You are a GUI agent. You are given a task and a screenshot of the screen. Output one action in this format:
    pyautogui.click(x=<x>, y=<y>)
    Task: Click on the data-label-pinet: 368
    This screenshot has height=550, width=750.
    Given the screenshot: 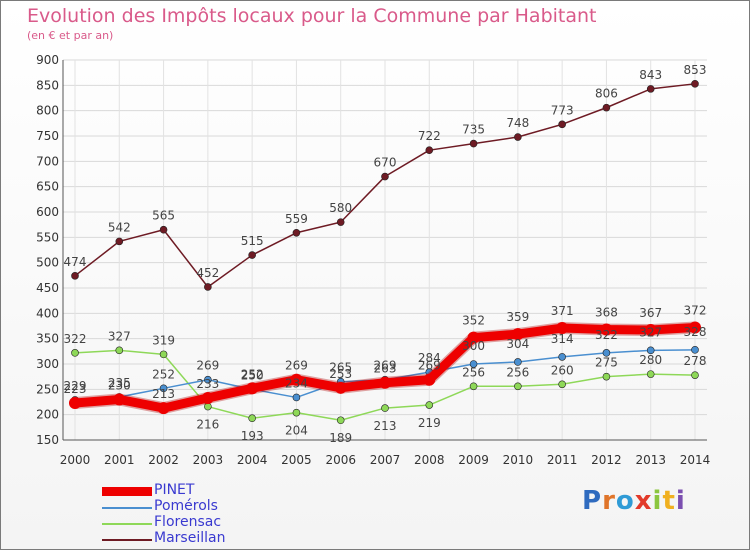 What is the action you would take?
    pyautogui.click(x=606, y=313)
    